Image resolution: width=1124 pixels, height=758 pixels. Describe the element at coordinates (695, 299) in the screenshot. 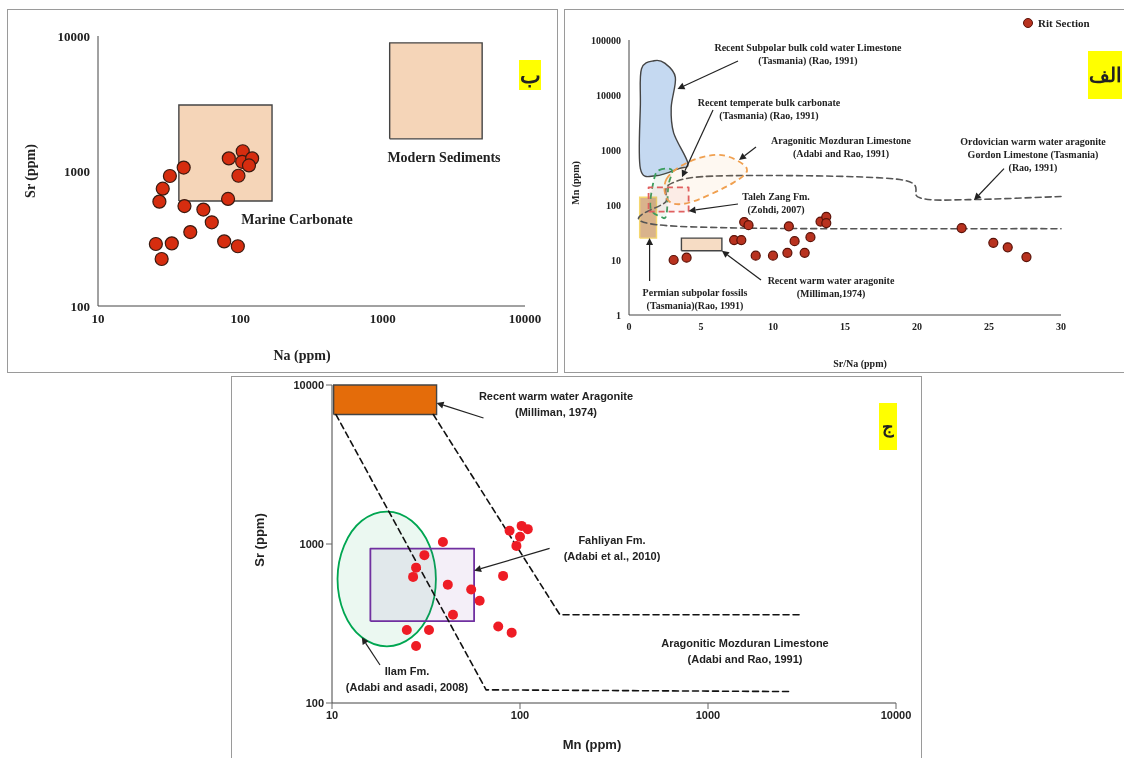

I see `annotation: Permian subpolar fossils (Tasmania)(Rao, 1991)` at that location.